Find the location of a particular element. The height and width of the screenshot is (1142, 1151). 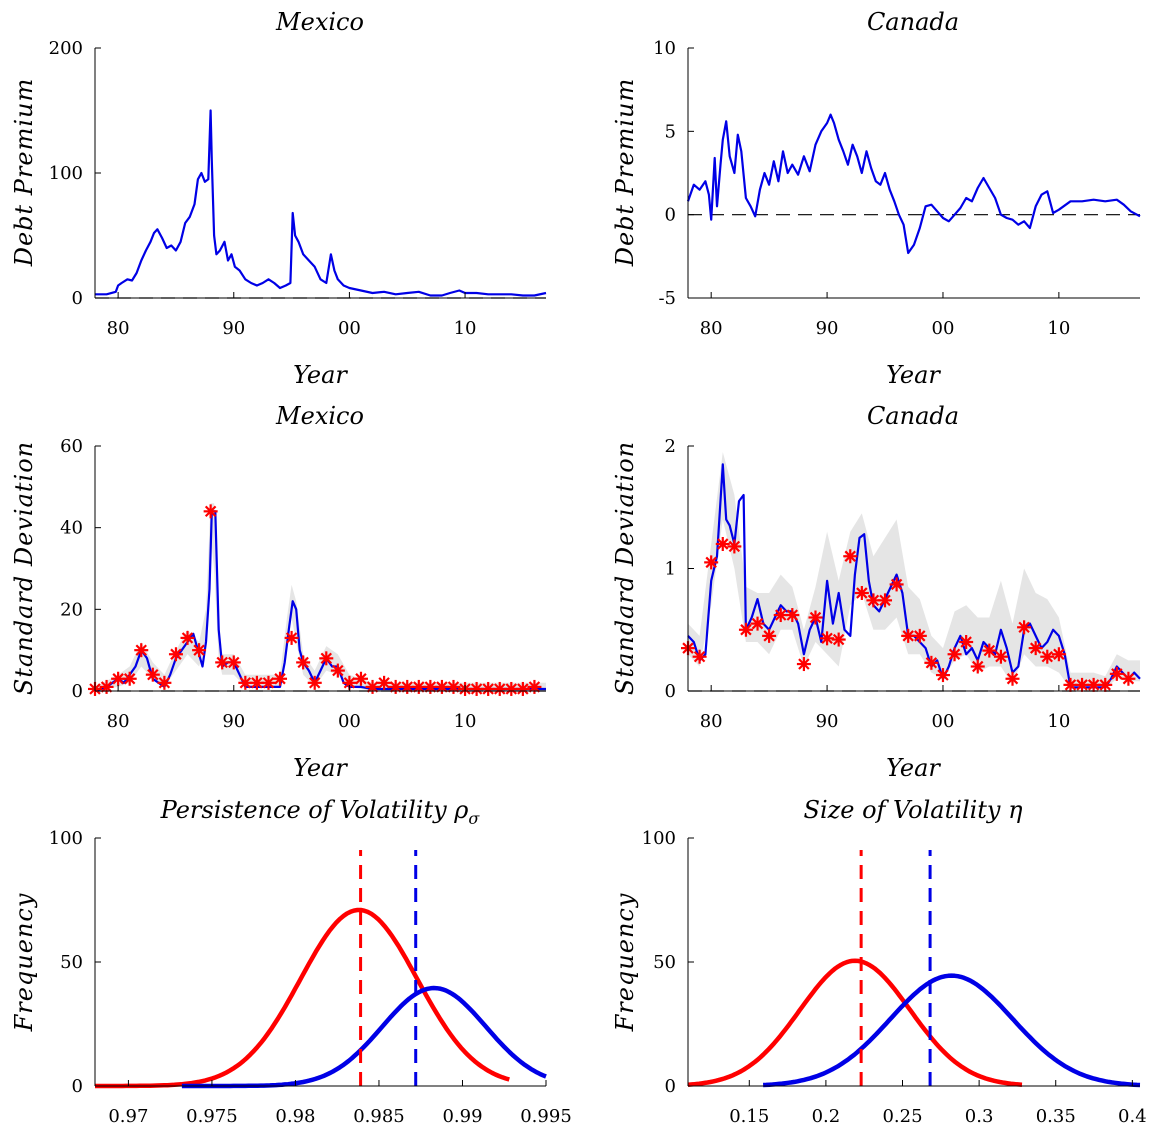

density-curve is located at coordinates (302, 998).